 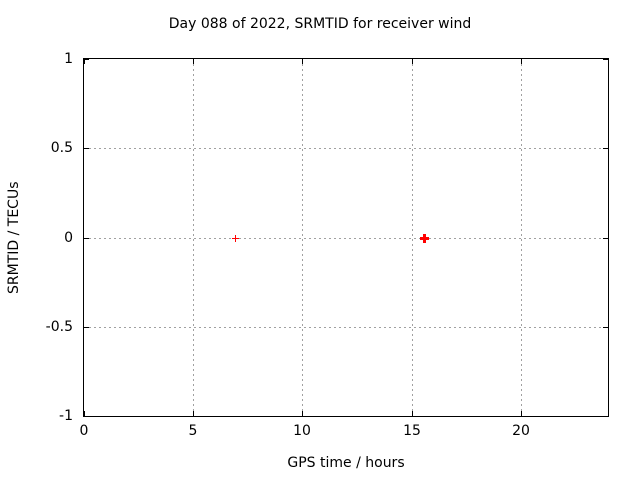 I want to click on y-tick-label: 0, so click(x=68, y=238).